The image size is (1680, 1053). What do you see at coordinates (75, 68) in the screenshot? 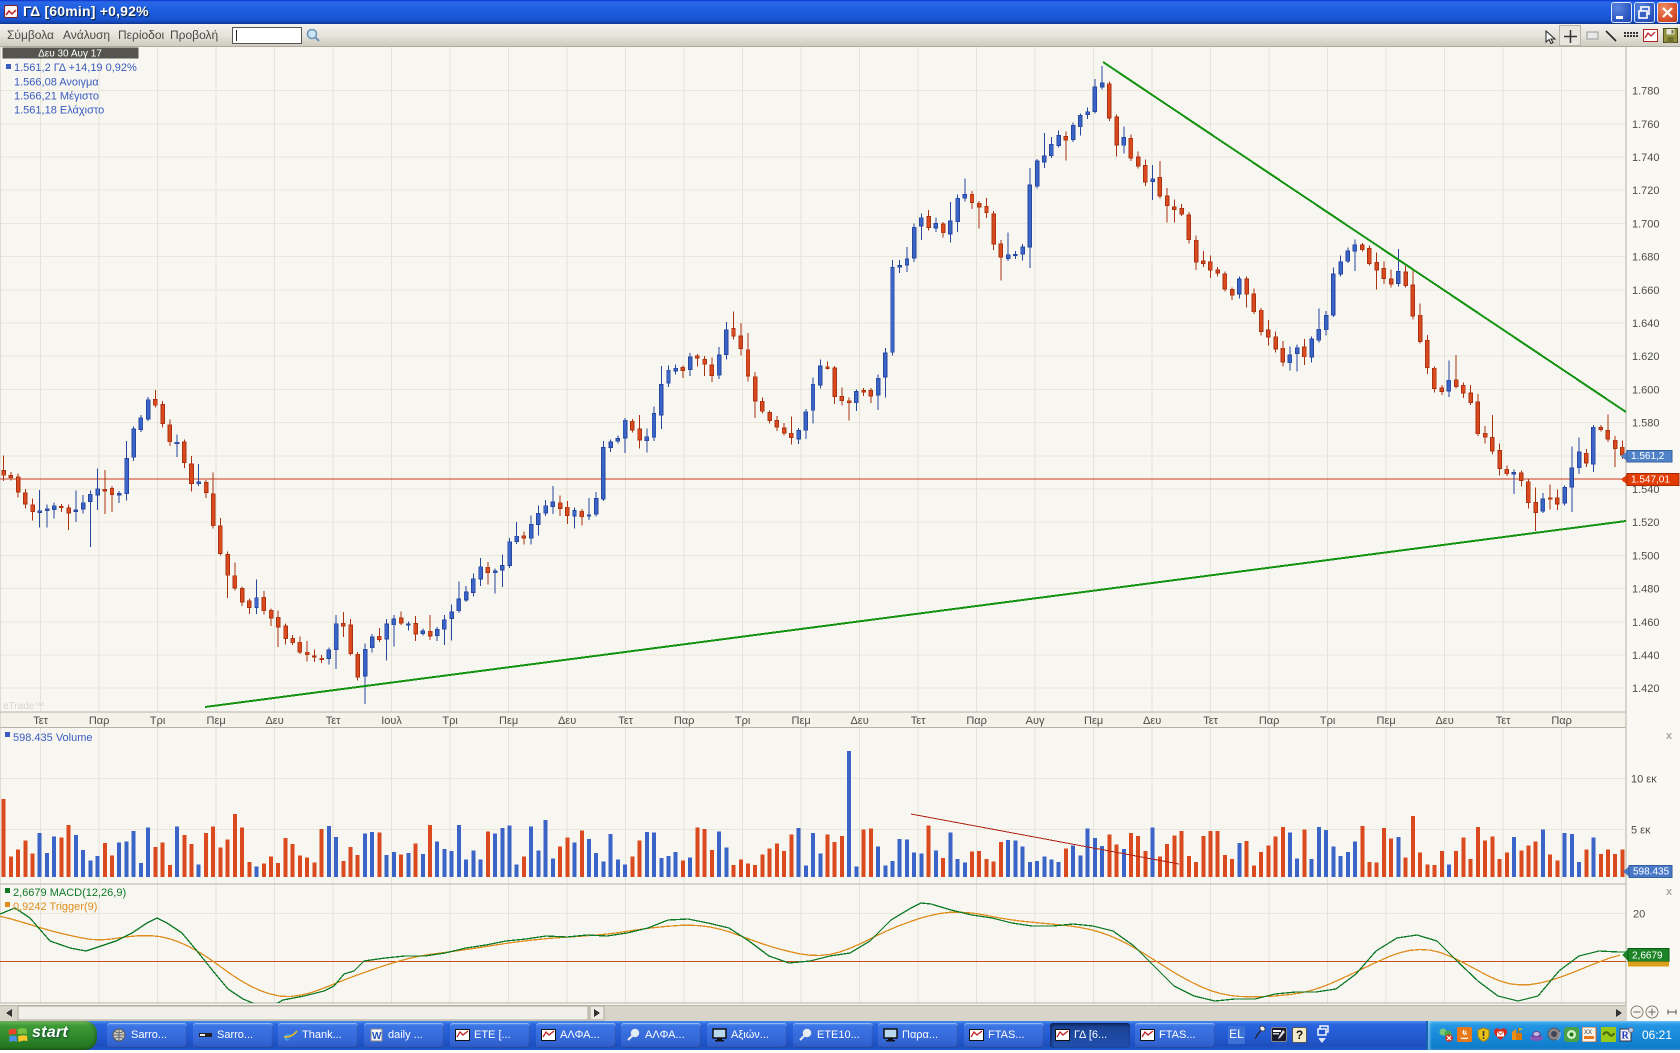
I see `svg-text: 1.561,2 ΓΔ +14,19 0,92%` at bounding box center [75, 68].